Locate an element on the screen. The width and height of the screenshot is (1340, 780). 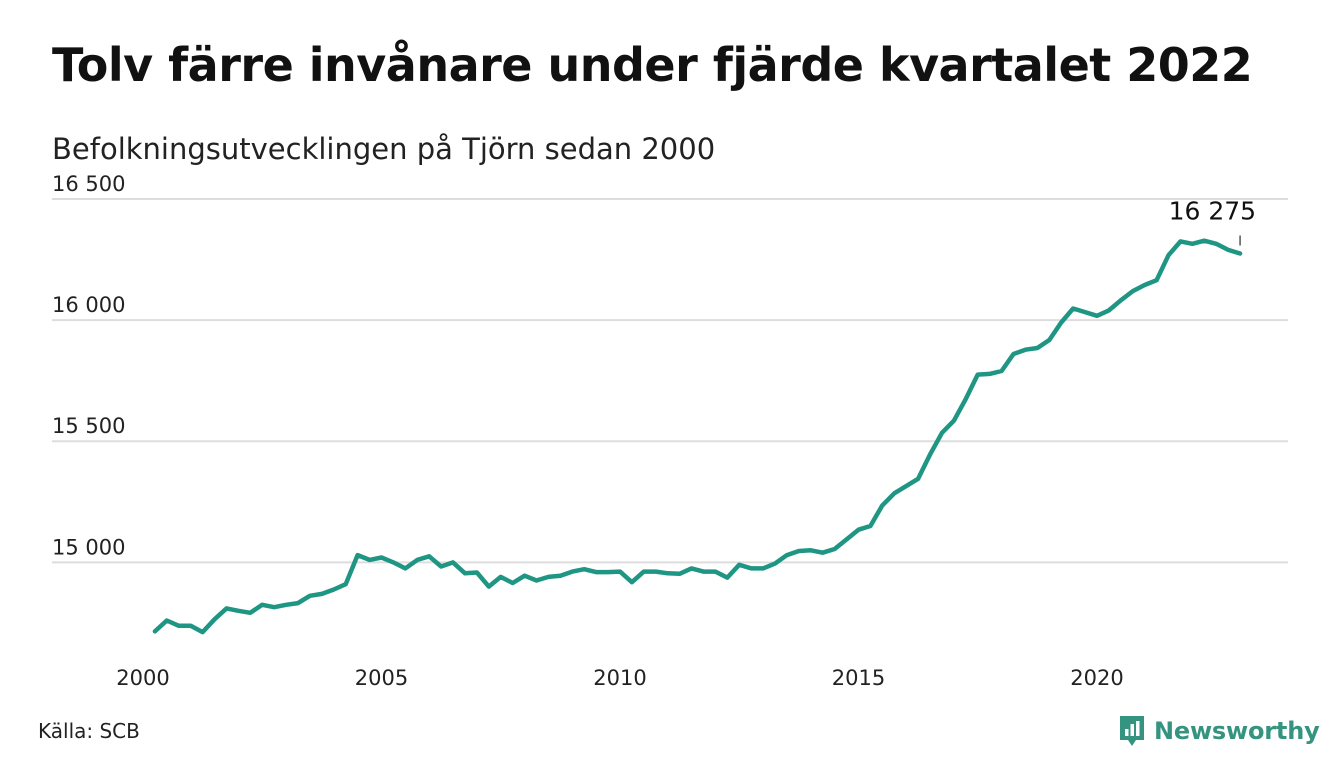
x-tick-label: 2010 is located at coordinates (619, 678).